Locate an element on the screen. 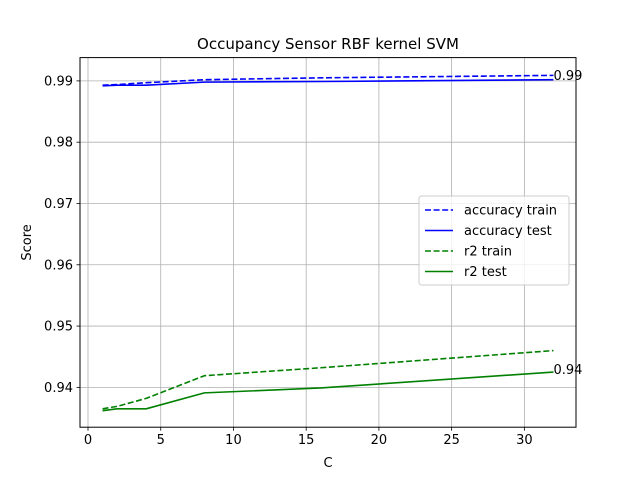 The image size is (640, 480). x-tick-label: 25 is located at coordinates (451, 440).